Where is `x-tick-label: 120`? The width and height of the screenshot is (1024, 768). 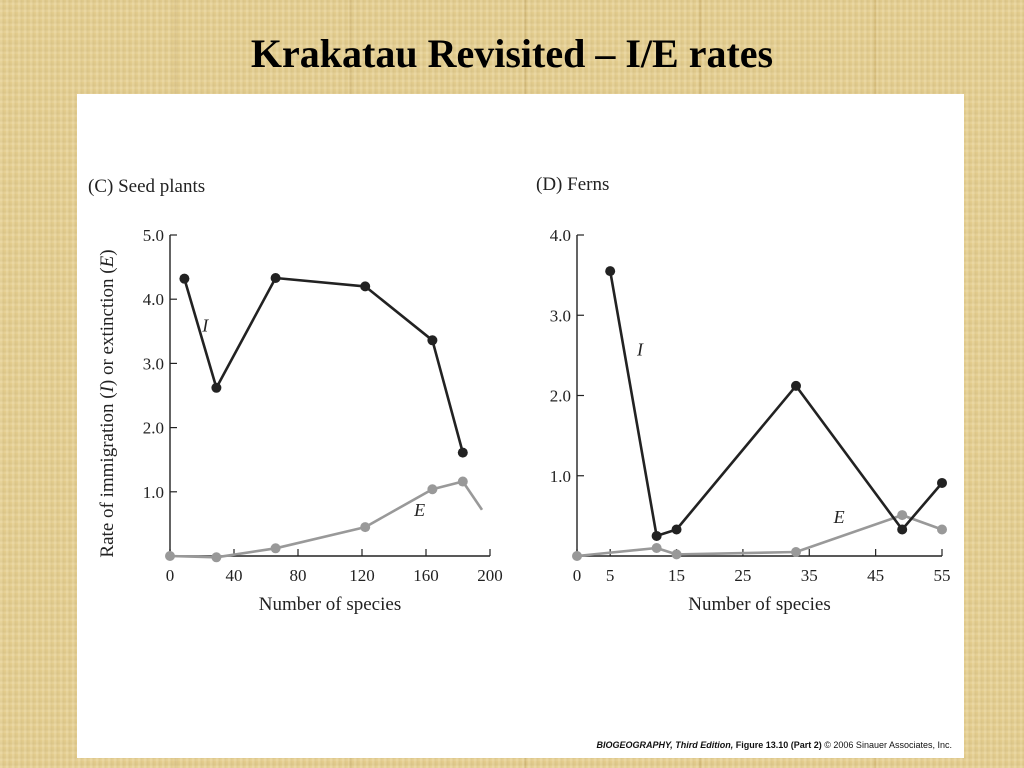 x-tick-label: 120 is located at coordinates (362, 575).